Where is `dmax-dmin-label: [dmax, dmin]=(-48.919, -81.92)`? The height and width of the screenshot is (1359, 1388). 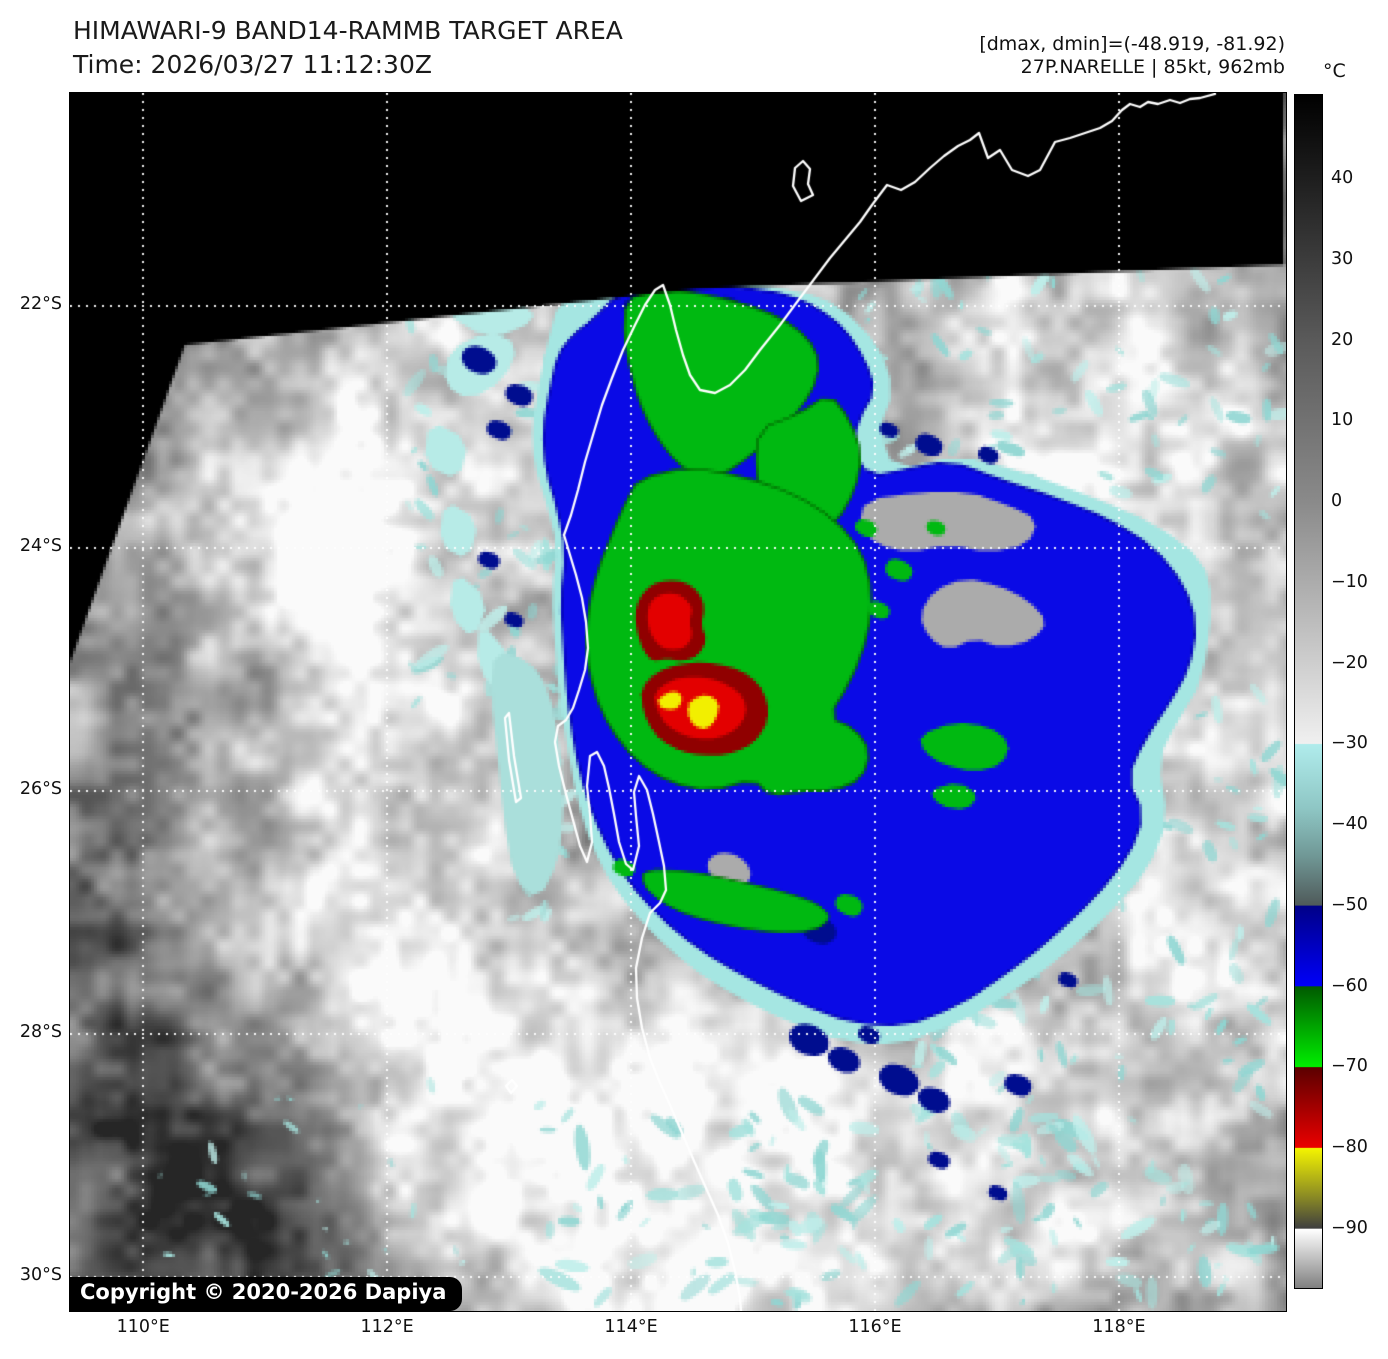 dmax-dmin-label: [dmax, dmin]=(-48.919, -81.92) is located at coordinates (1132, 44).